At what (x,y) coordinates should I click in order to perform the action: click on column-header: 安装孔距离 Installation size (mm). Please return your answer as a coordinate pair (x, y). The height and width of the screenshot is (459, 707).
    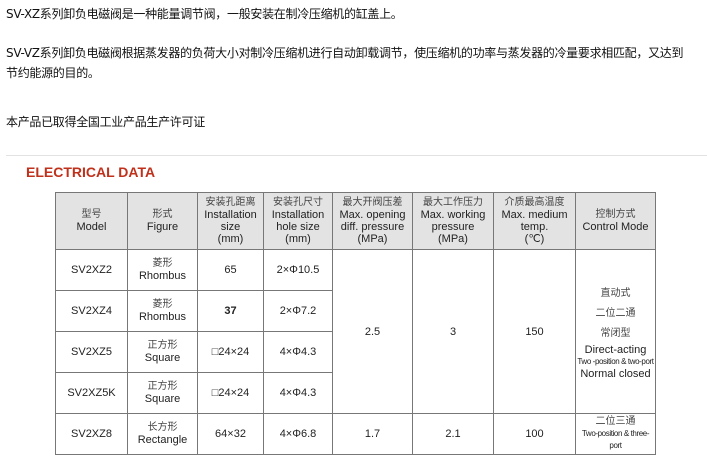
    Looking at the image, I should click on (230, 221).